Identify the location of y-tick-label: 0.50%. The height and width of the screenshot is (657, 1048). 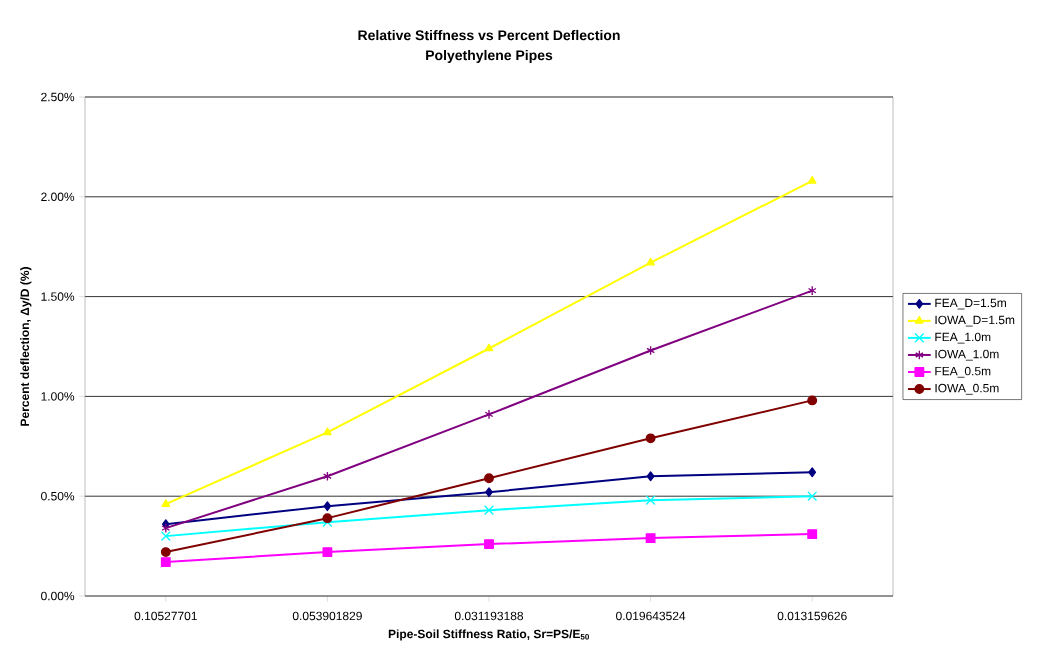
(58, 496).